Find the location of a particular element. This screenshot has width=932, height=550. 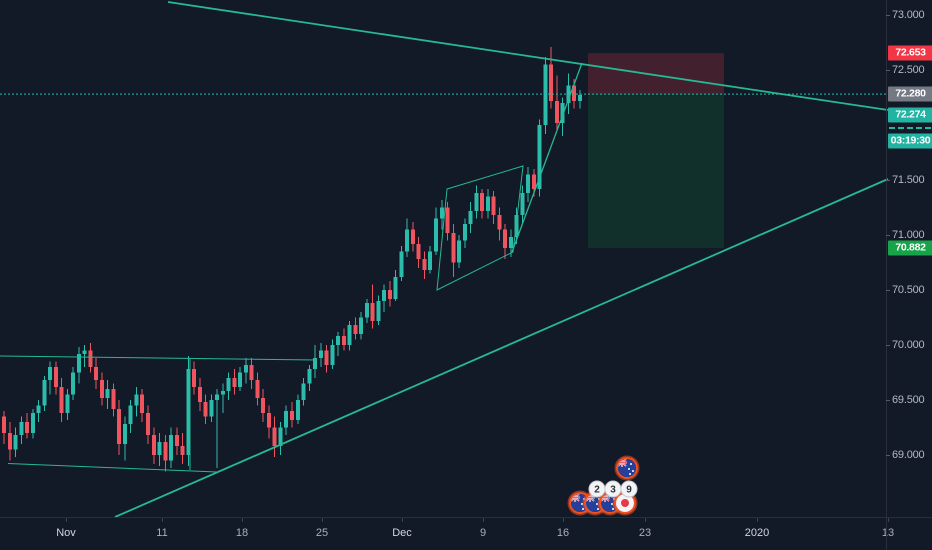

time-axis-label: 11 is located at coordinates (162, 533).